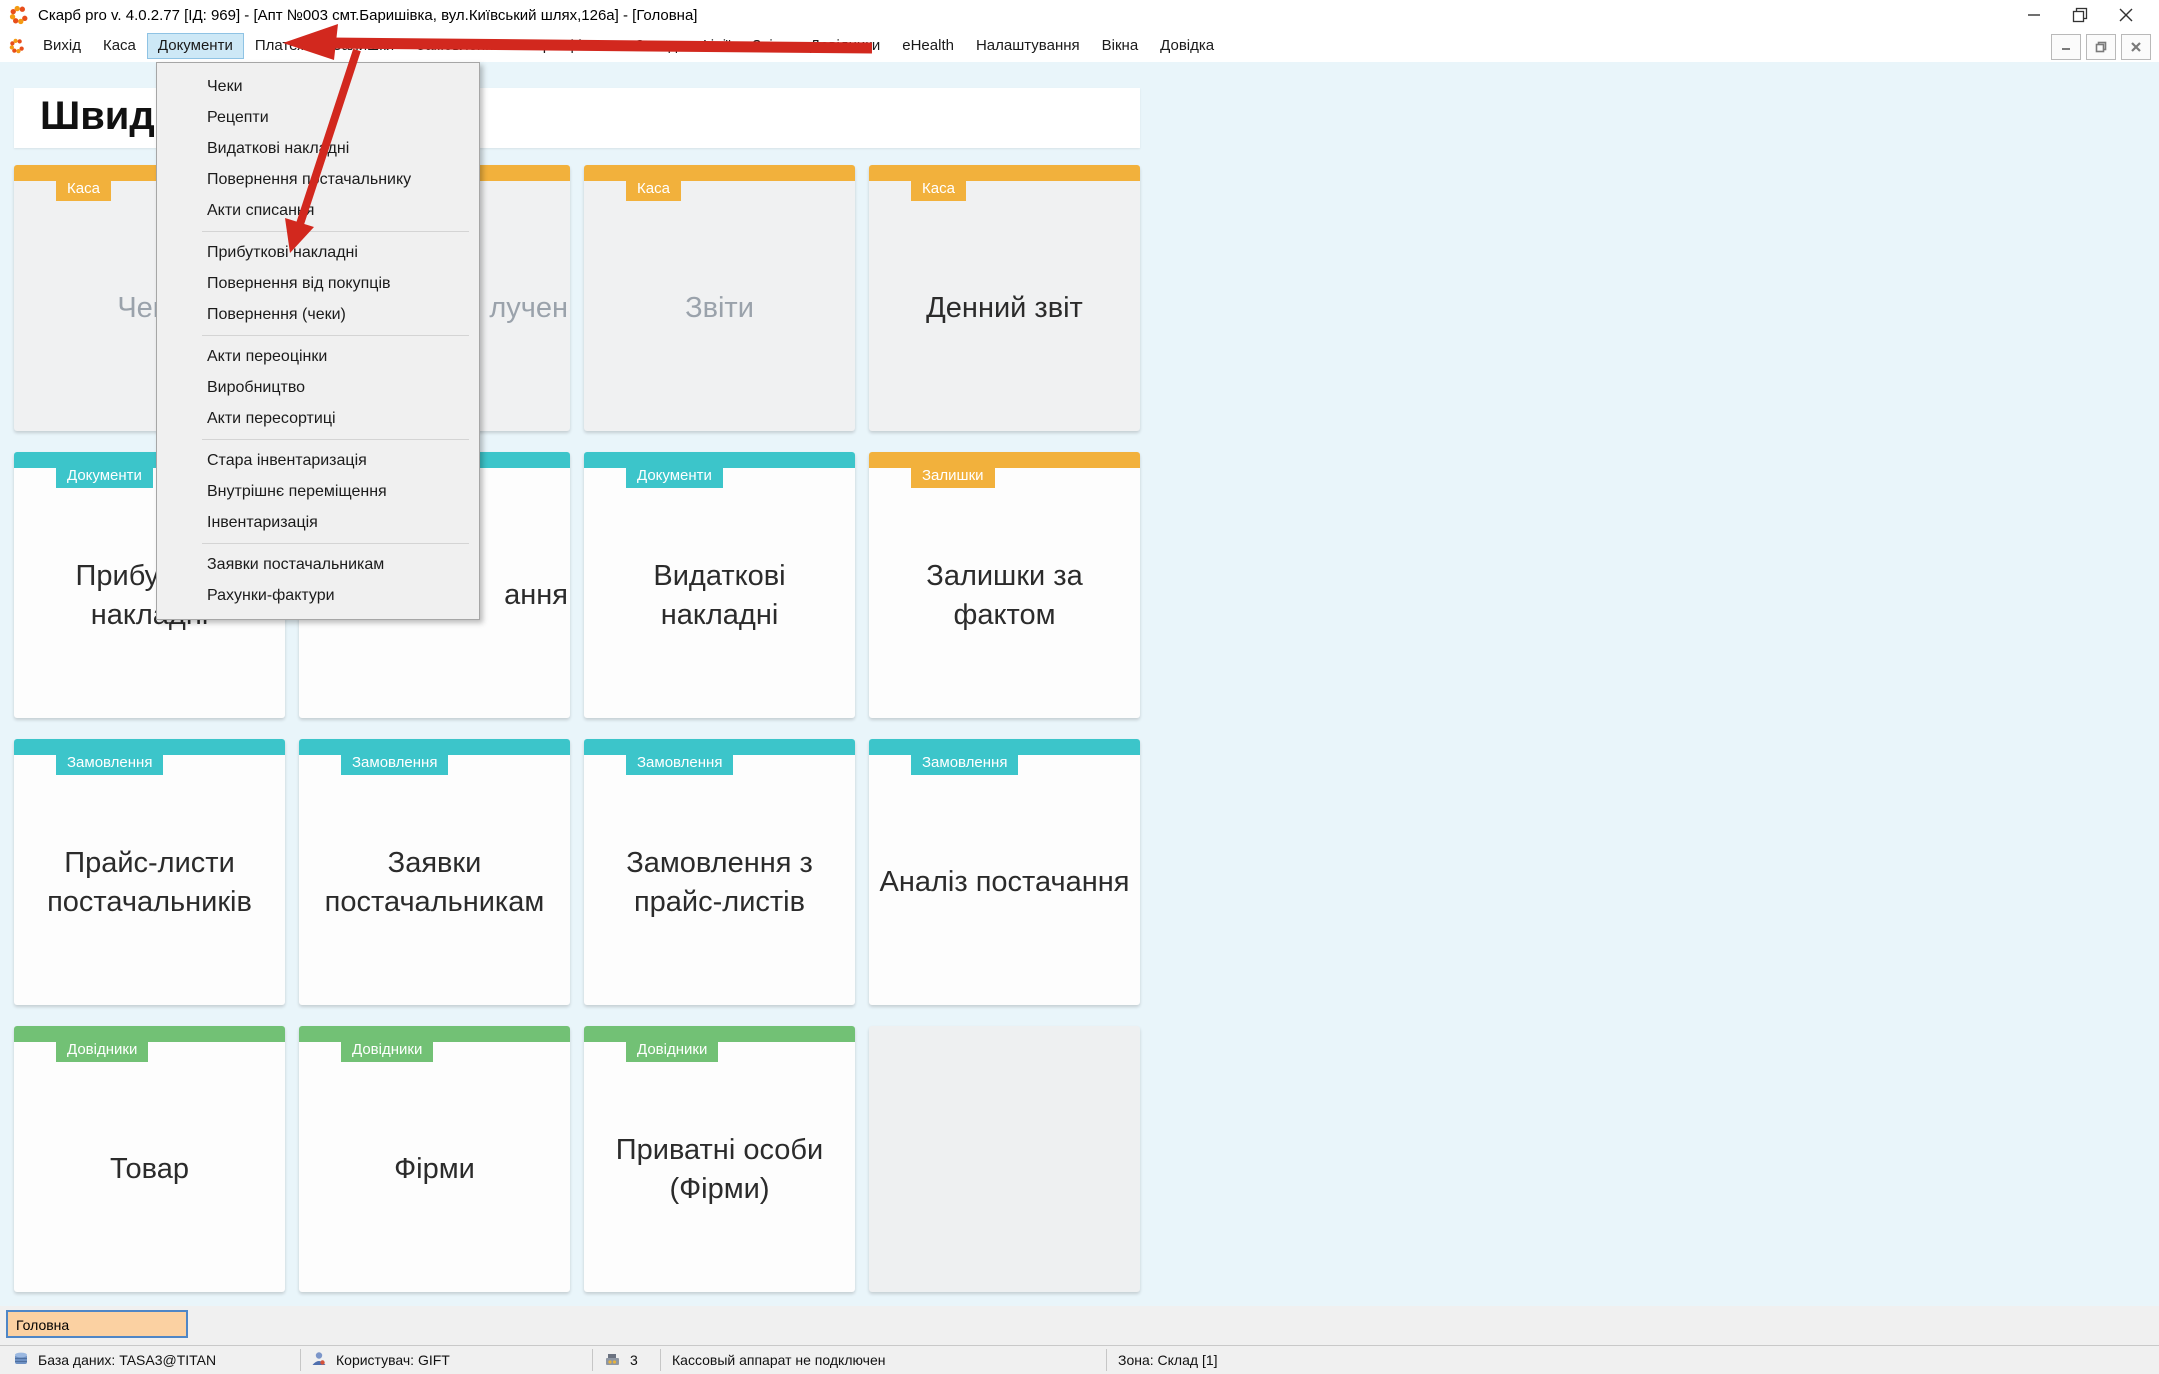 This screenshot has width=2159, height=1374. Describe the element at coordinates (928, 45) in the screenshot. I see `menu-item-ehealth: eHealth` at that location.